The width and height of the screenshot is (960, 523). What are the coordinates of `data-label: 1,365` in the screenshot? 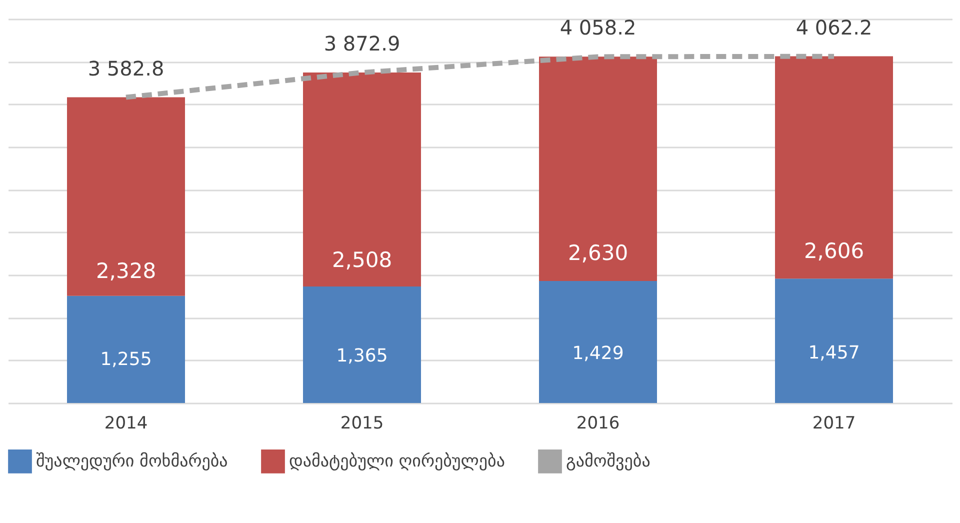 It's located at (362, 355).